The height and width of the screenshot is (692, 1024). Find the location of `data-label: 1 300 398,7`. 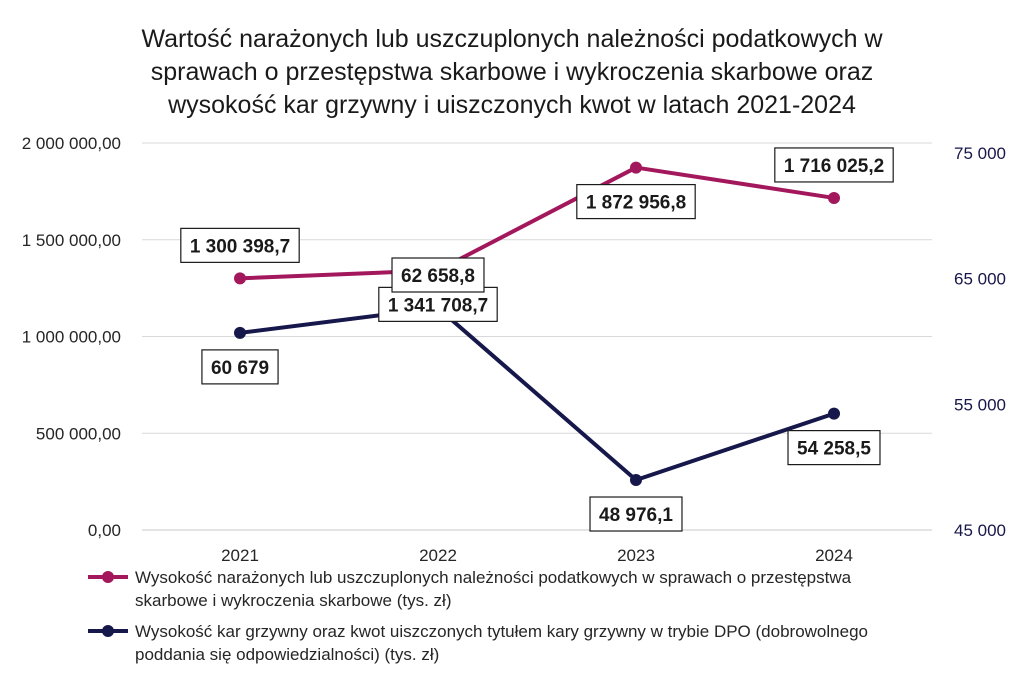

data-label: 1 300 398,7 is located at coordinates (240, 245).